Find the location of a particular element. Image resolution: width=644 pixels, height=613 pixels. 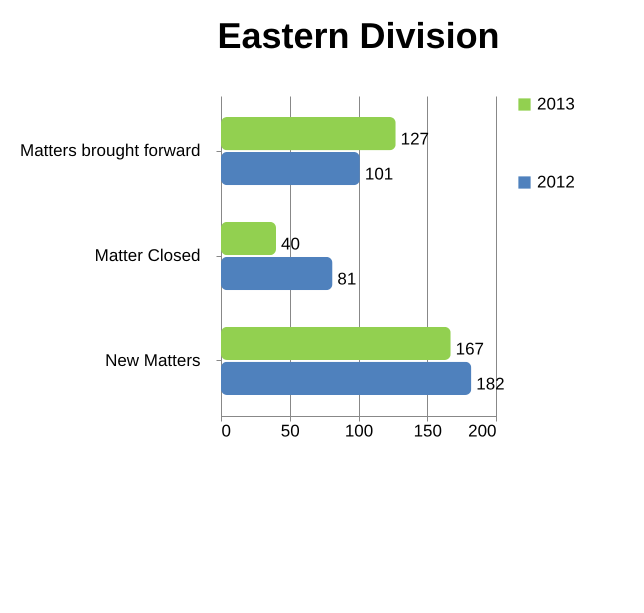

data-label: 167 is located at coordinates (470, 348).